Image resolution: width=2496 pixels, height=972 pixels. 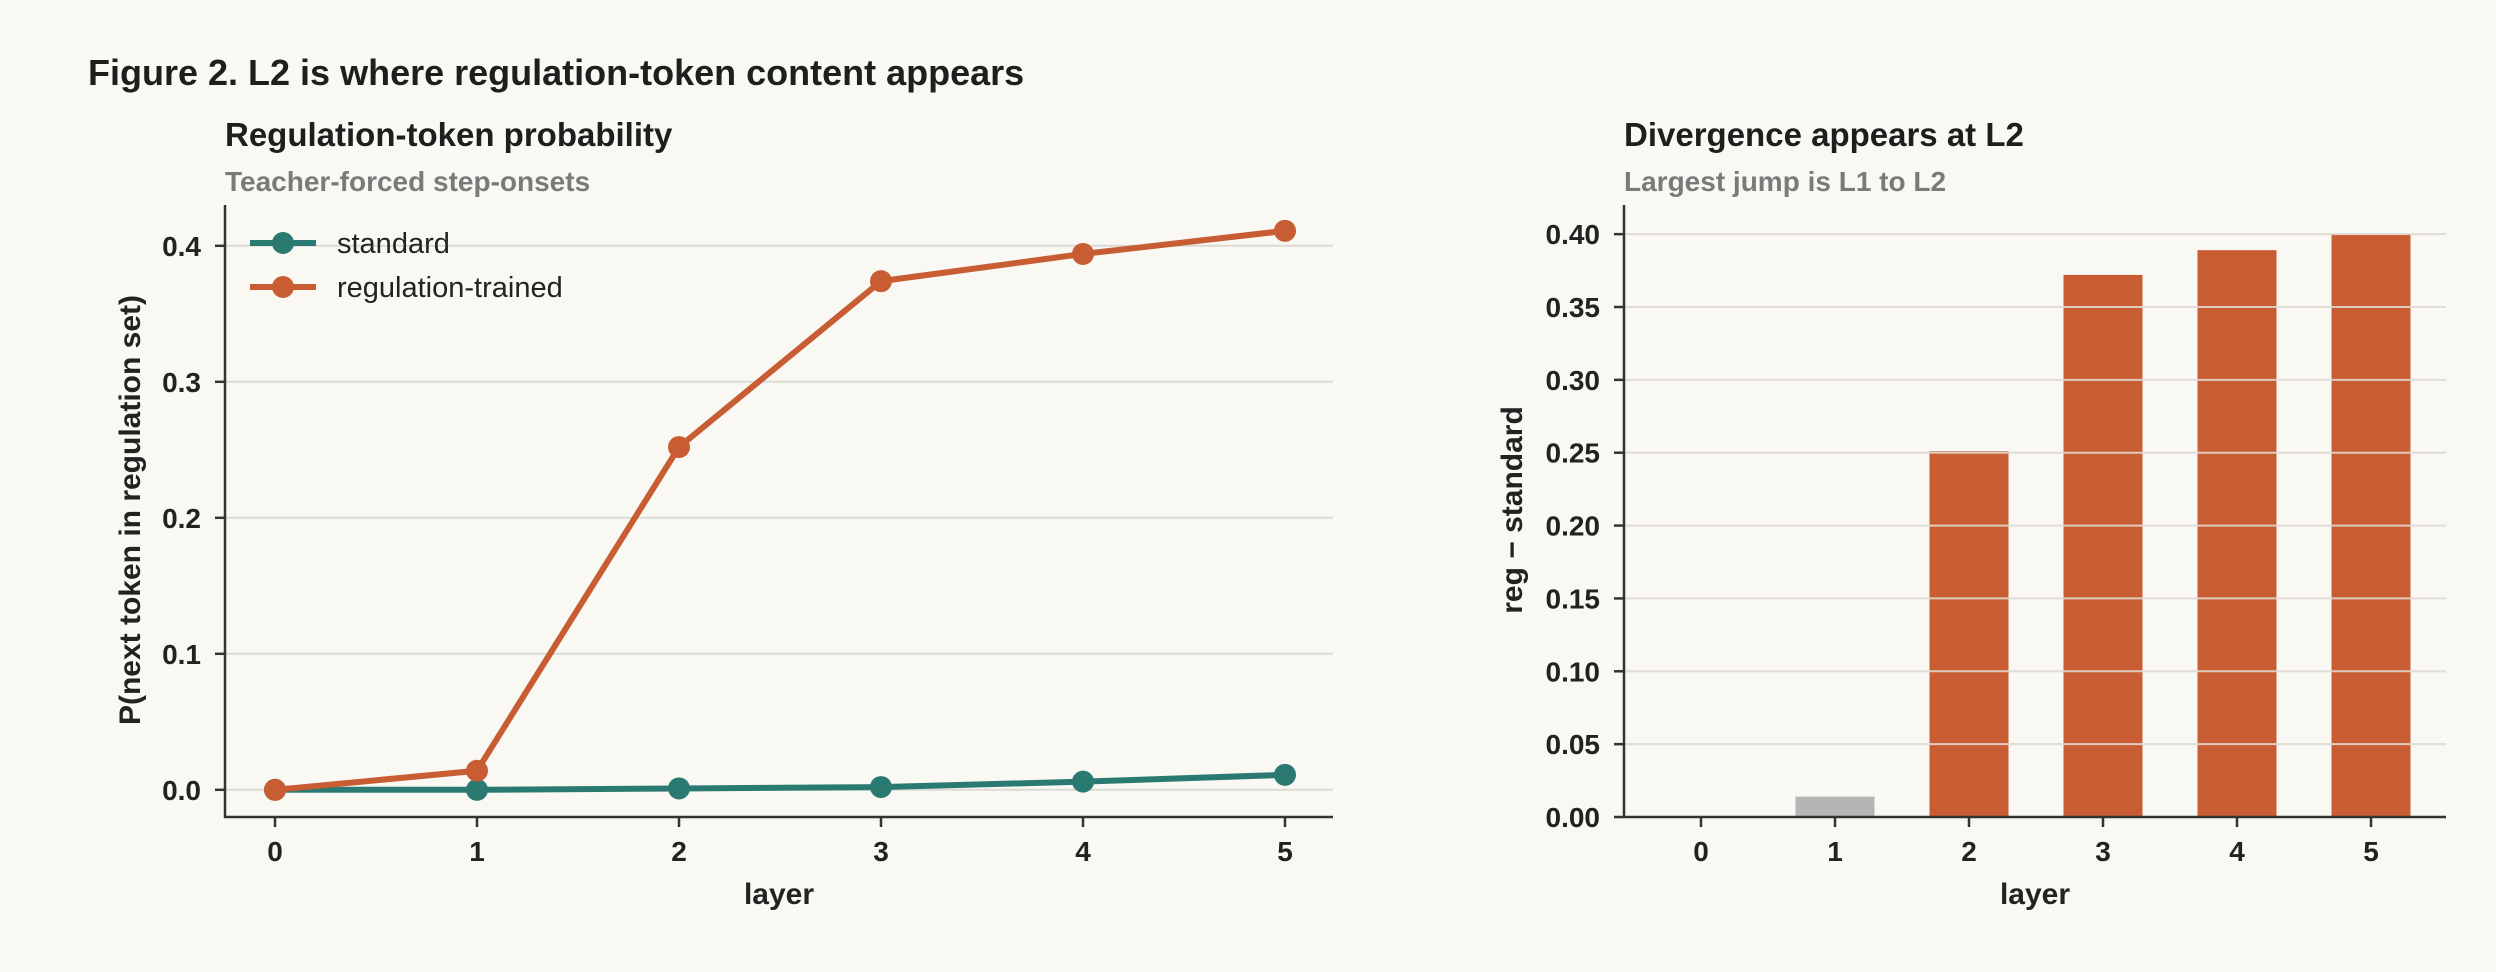 I want to click on line-chart-y-tick-label: 0.3, so click(x=181, y=382).